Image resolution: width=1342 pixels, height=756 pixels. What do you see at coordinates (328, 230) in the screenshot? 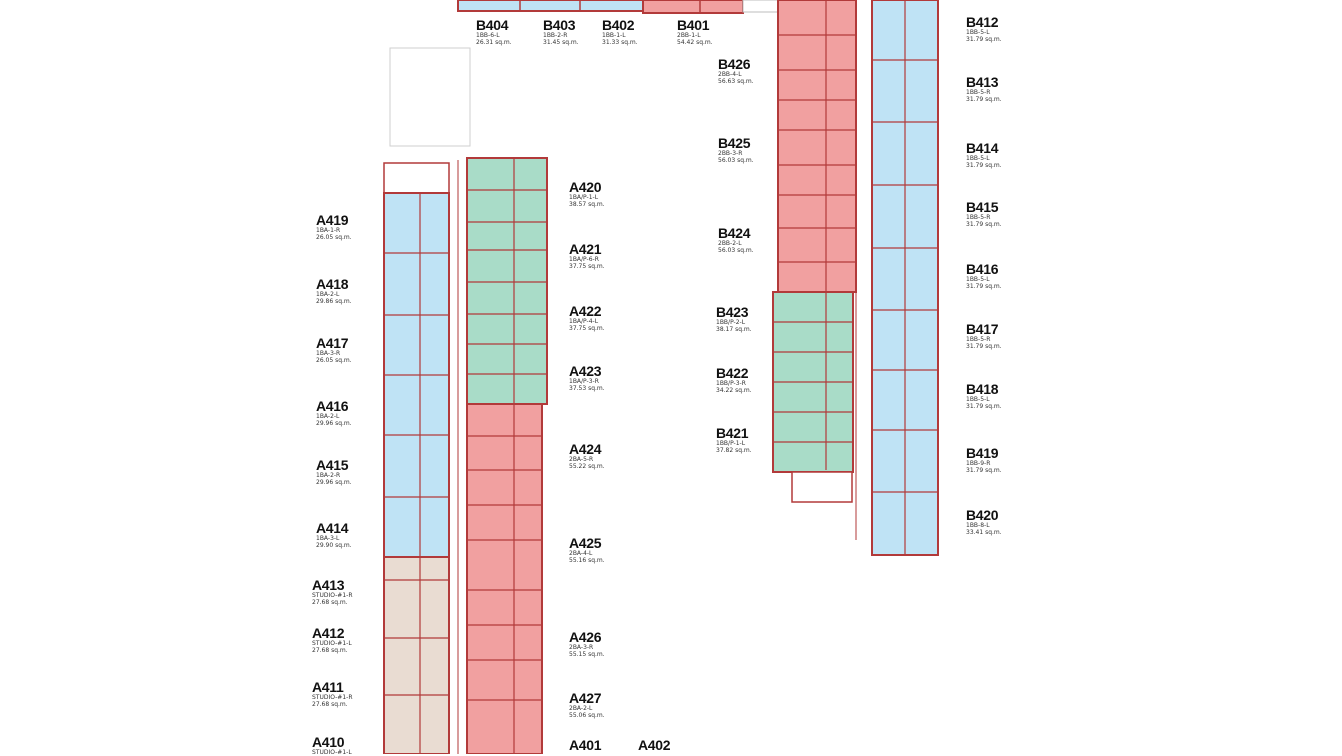
I see `unit-type: 1BA-1-R` at bounding box center [328, 230].